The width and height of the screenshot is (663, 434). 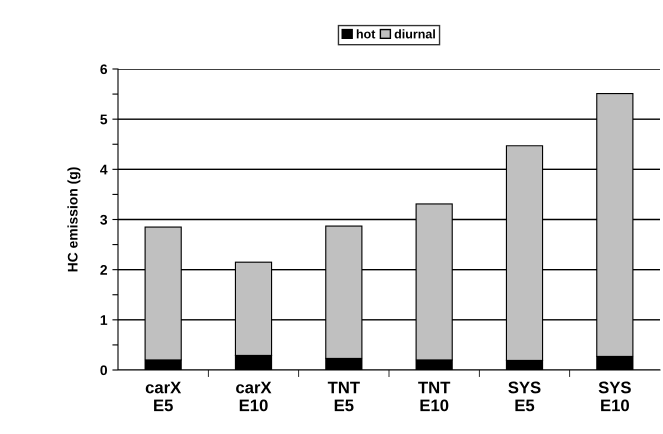 What do you see at coordinates (344, 397) in the screenshot?
I see `x-tick-label: TNT E5` at bounding box center [344, 397].